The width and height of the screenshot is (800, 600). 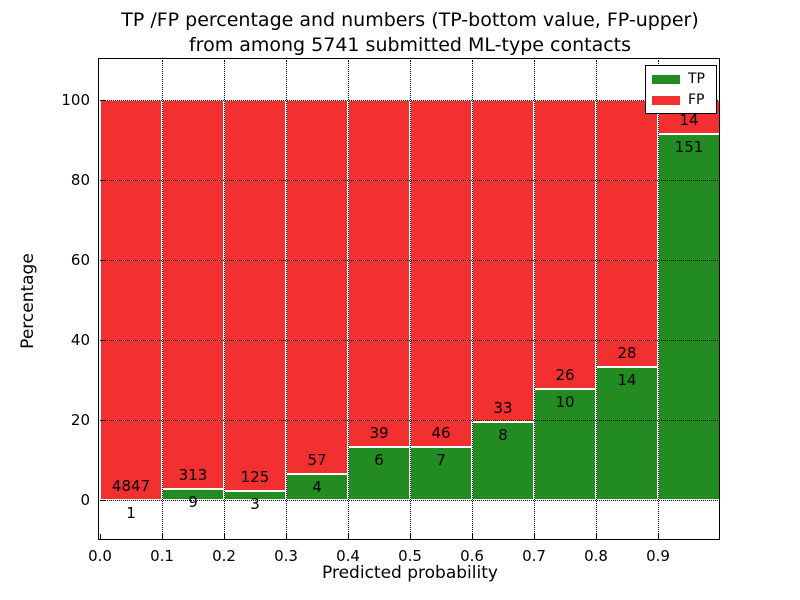 What do you see at coordinates (162, 556) in the screenshot?
I see `x-tick-label: 0.1` at bounding box center [162, 556].